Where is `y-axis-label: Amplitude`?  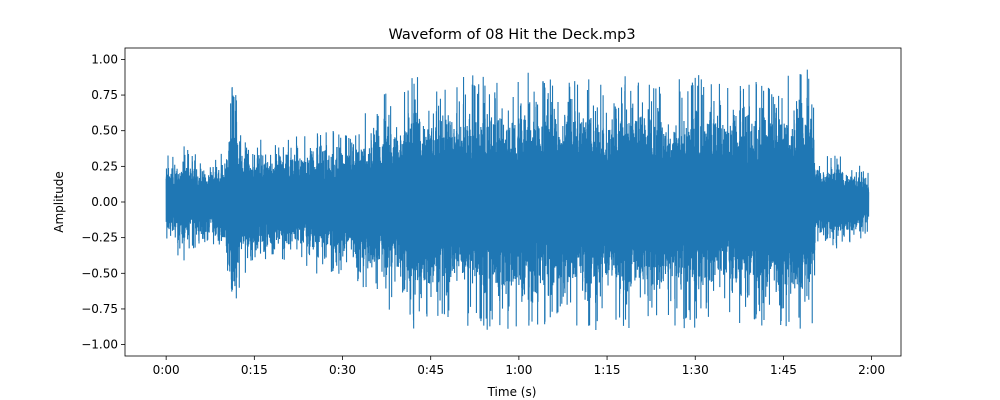 y-axis-label: Amplitude is located at coordinates (59, 202).